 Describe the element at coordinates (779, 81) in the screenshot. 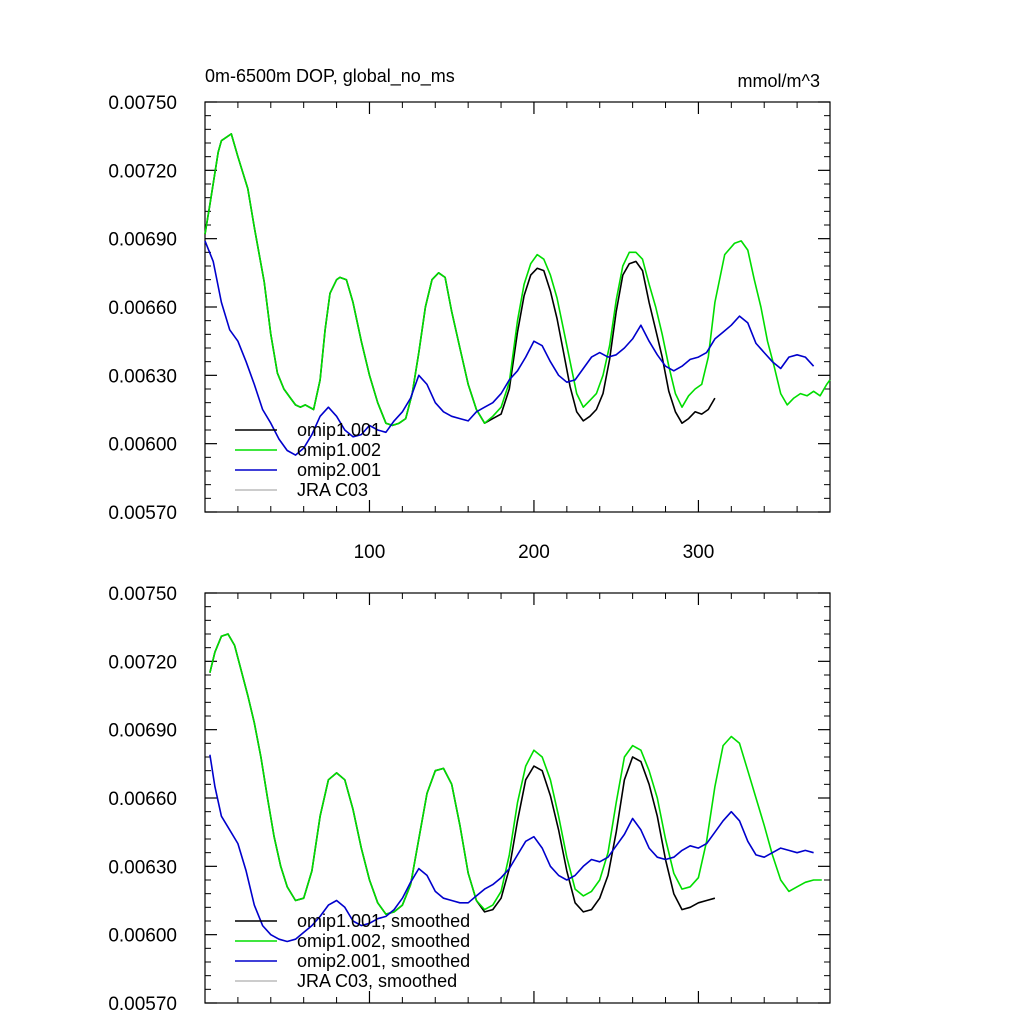

I see `top-panel-units: mmol/m^3` at that location.